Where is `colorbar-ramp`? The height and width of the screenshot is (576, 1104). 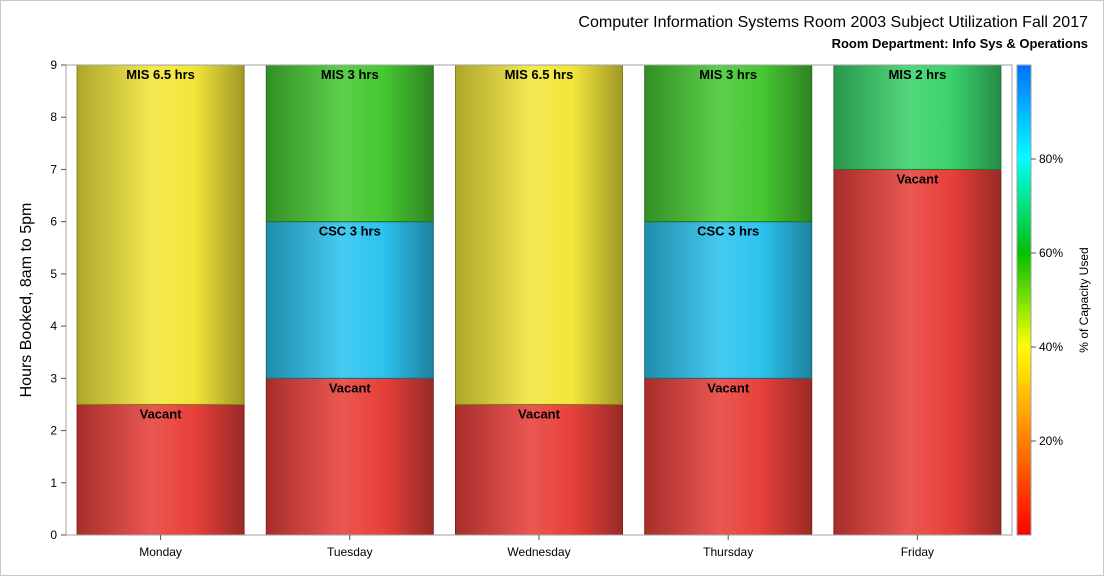
colorbar-ramp is located at coordinates (1024, 300).